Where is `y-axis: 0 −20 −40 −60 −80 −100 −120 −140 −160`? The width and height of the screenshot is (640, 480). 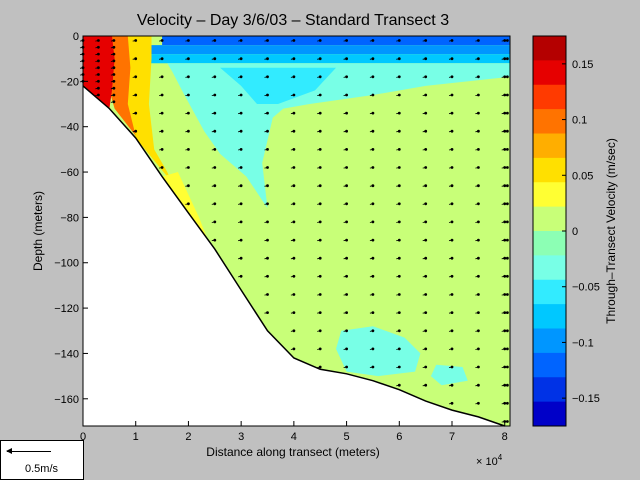 y-axis: 0 −20 −40 −60 −80 −100 −120 −140 −160 is located at coordinates (71, 218).